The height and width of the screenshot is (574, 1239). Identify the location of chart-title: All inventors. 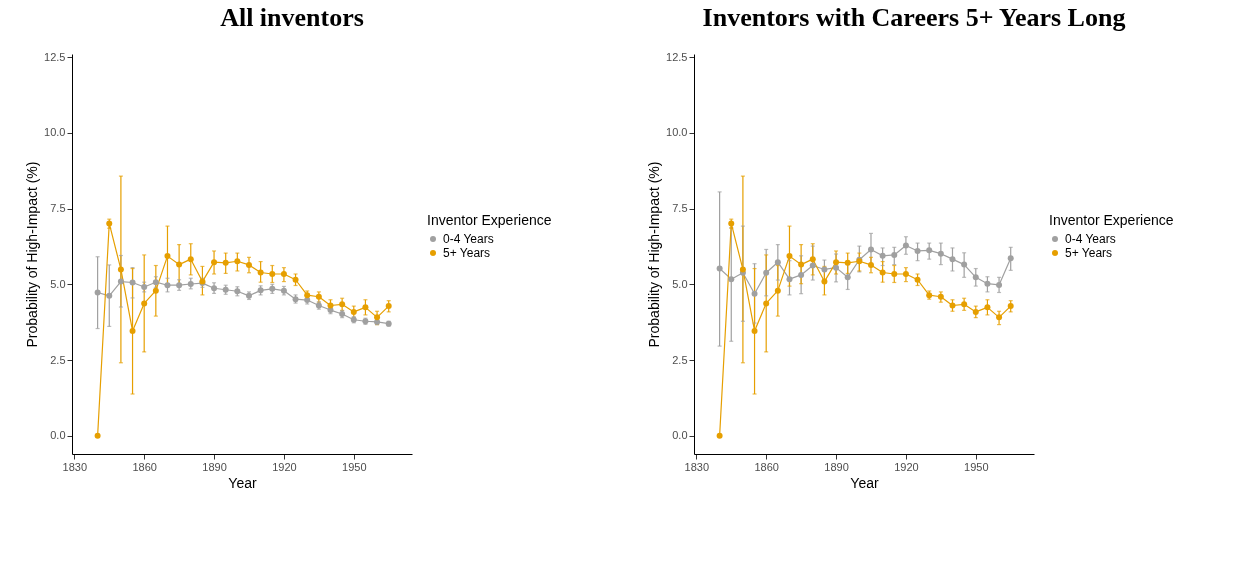
(292, 18).